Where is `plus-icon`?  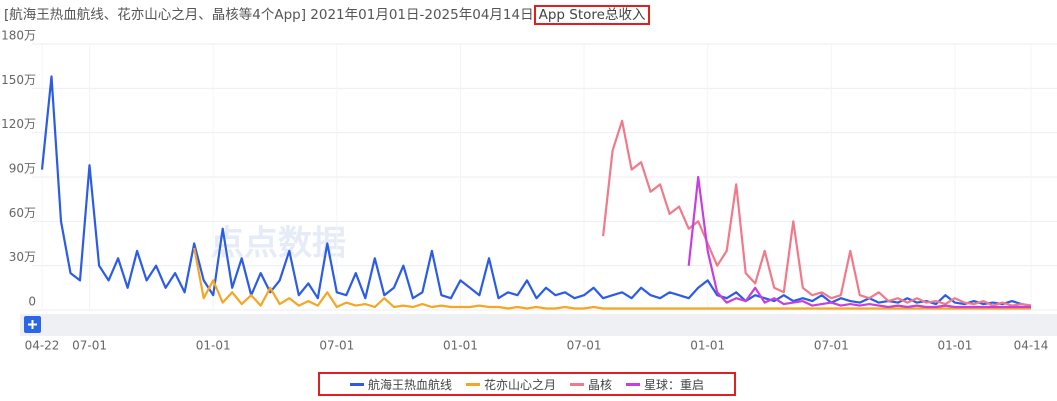
plus-icon is located at coordinates (32, 324).